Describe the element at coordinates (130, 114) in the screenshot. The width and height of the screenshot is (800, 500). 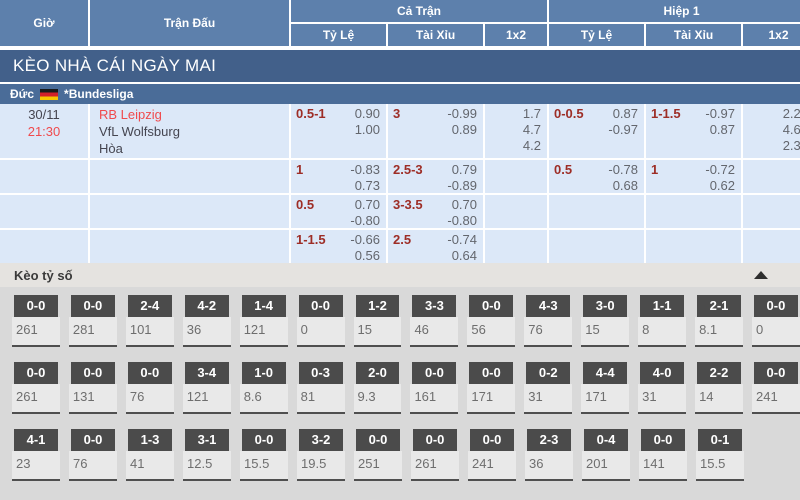
I see `home-team: RB Leipzig` at that location.